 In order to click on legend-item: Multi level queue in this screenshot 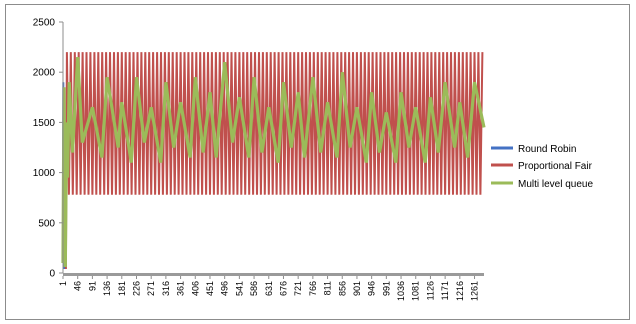, I will do `click(542, 184)`.